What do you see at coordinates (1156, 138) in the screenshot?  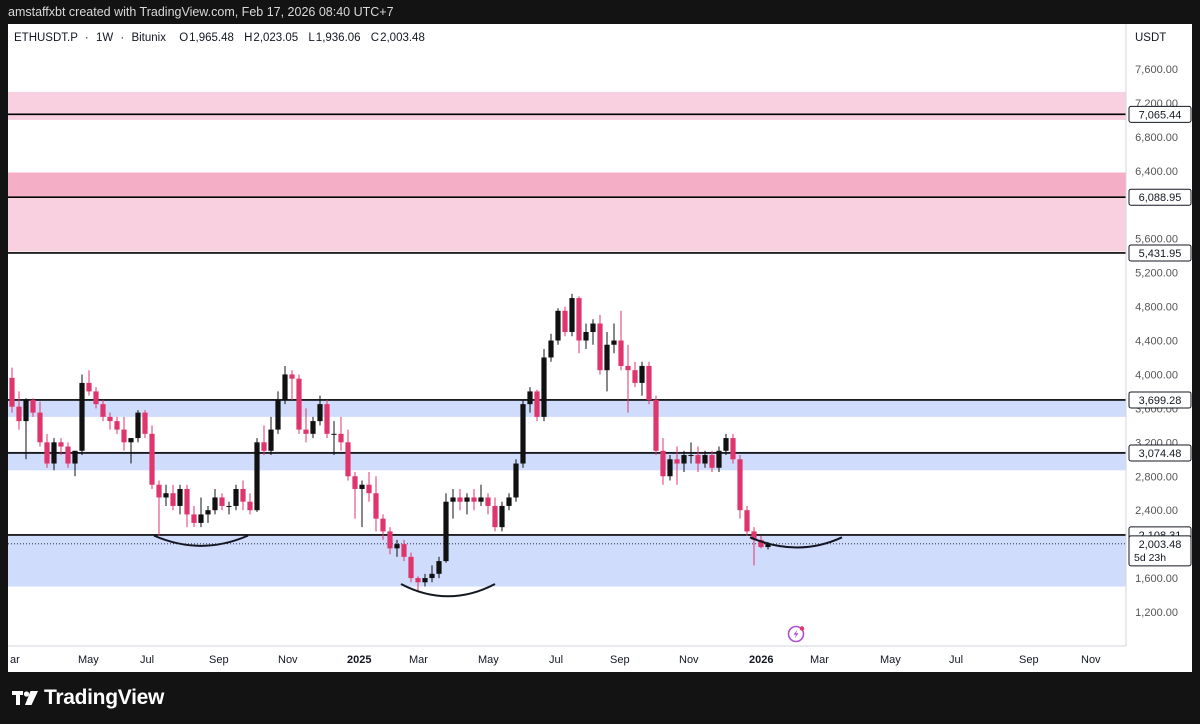 I see `price-tick-label: 6,800.00` at bounding box center [1156, 138].